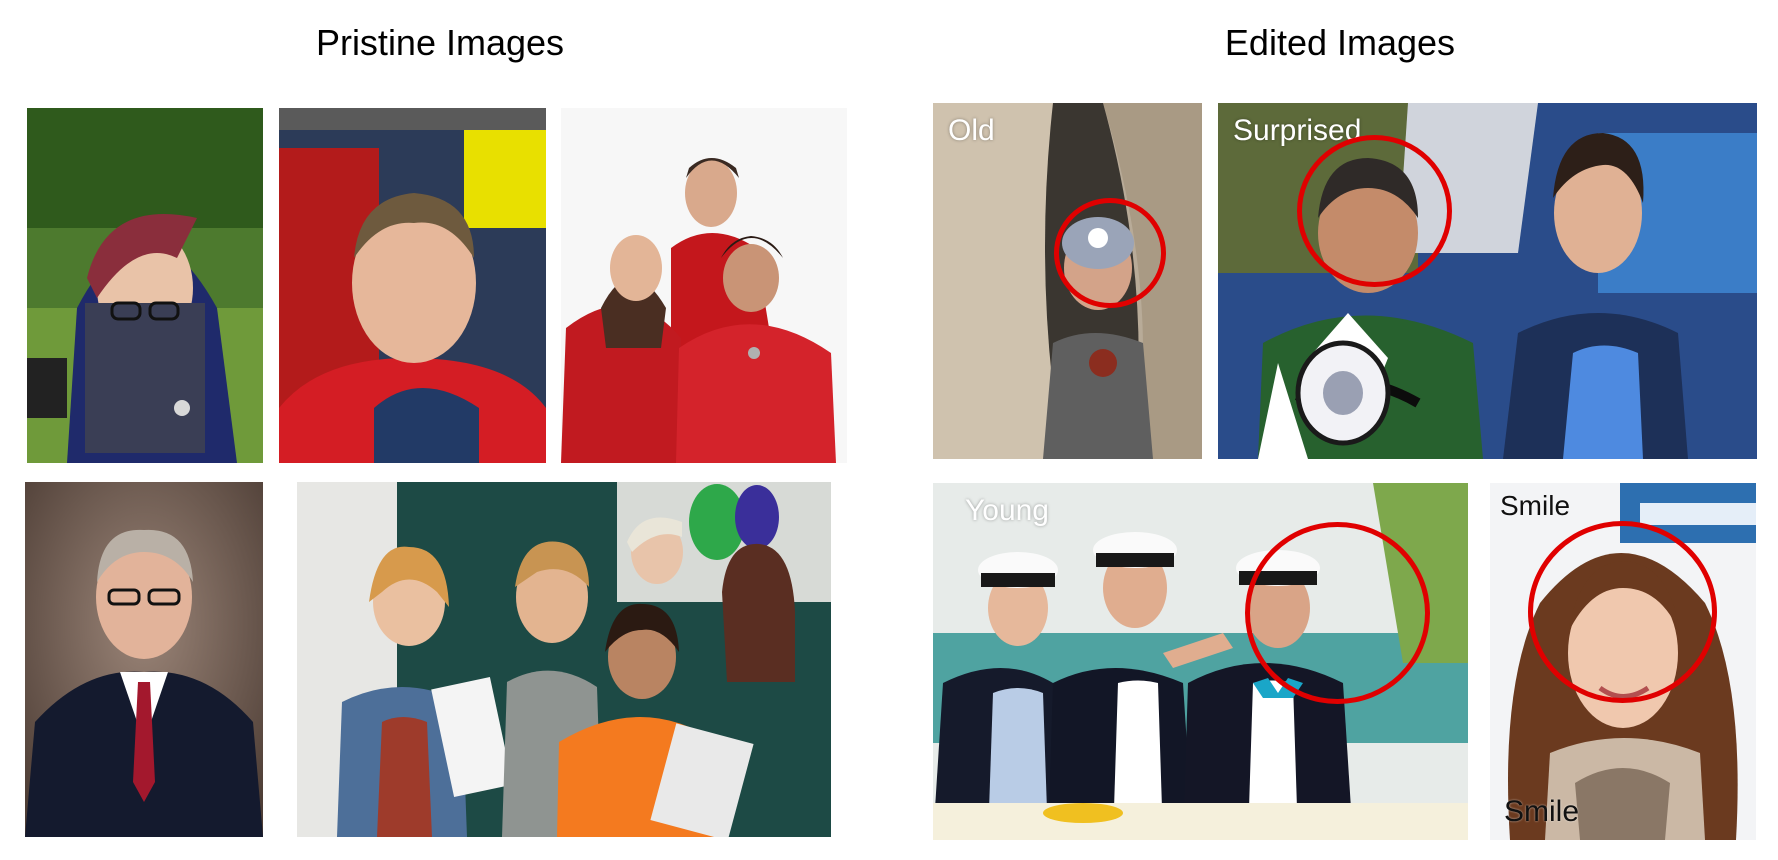 The width and height of the screenshot is (1778, 860). Describe the element at coordinates (1487, 281) in the screenshot. I see `edited-photo-surprised` at that location.